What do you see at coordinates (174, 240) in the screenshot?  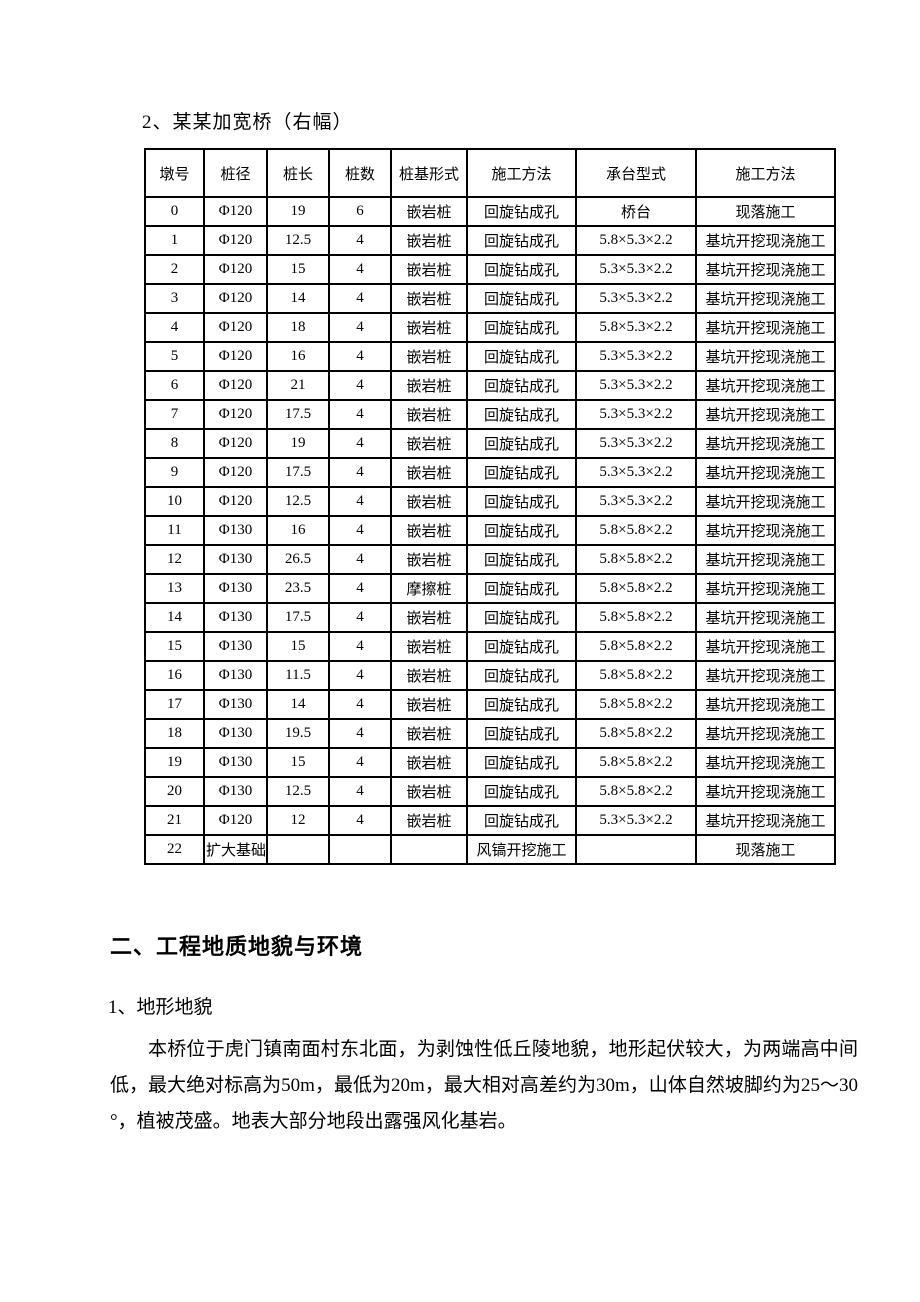 I see `table-cell: 1` at bounding box center [174, 240].